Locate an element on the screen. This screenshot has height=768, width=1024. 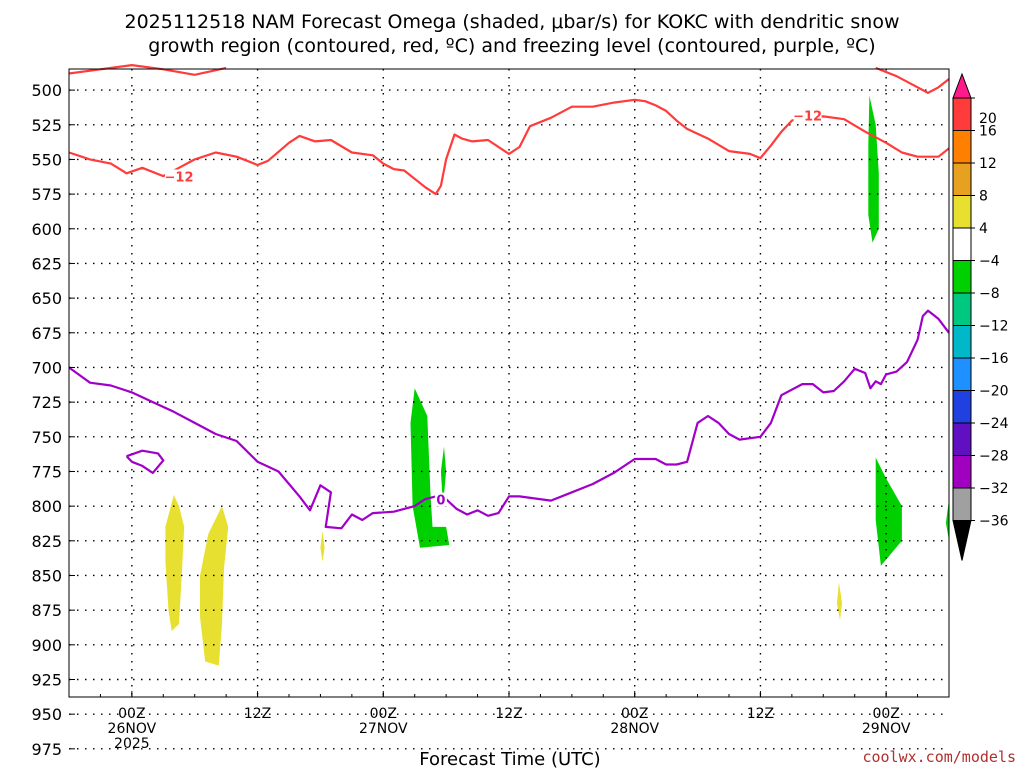
y-tick-label-16: 900 is located at coordinates (46, 645).